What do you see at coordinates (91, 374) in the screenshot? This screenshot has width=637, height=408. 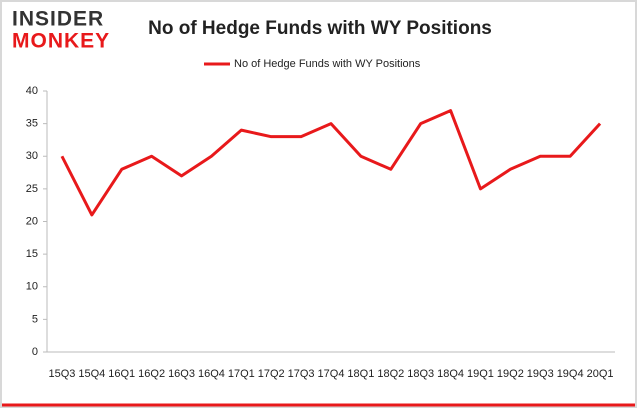 I see `x-tick-label: 15Q4` at bounding box center [91, 374].